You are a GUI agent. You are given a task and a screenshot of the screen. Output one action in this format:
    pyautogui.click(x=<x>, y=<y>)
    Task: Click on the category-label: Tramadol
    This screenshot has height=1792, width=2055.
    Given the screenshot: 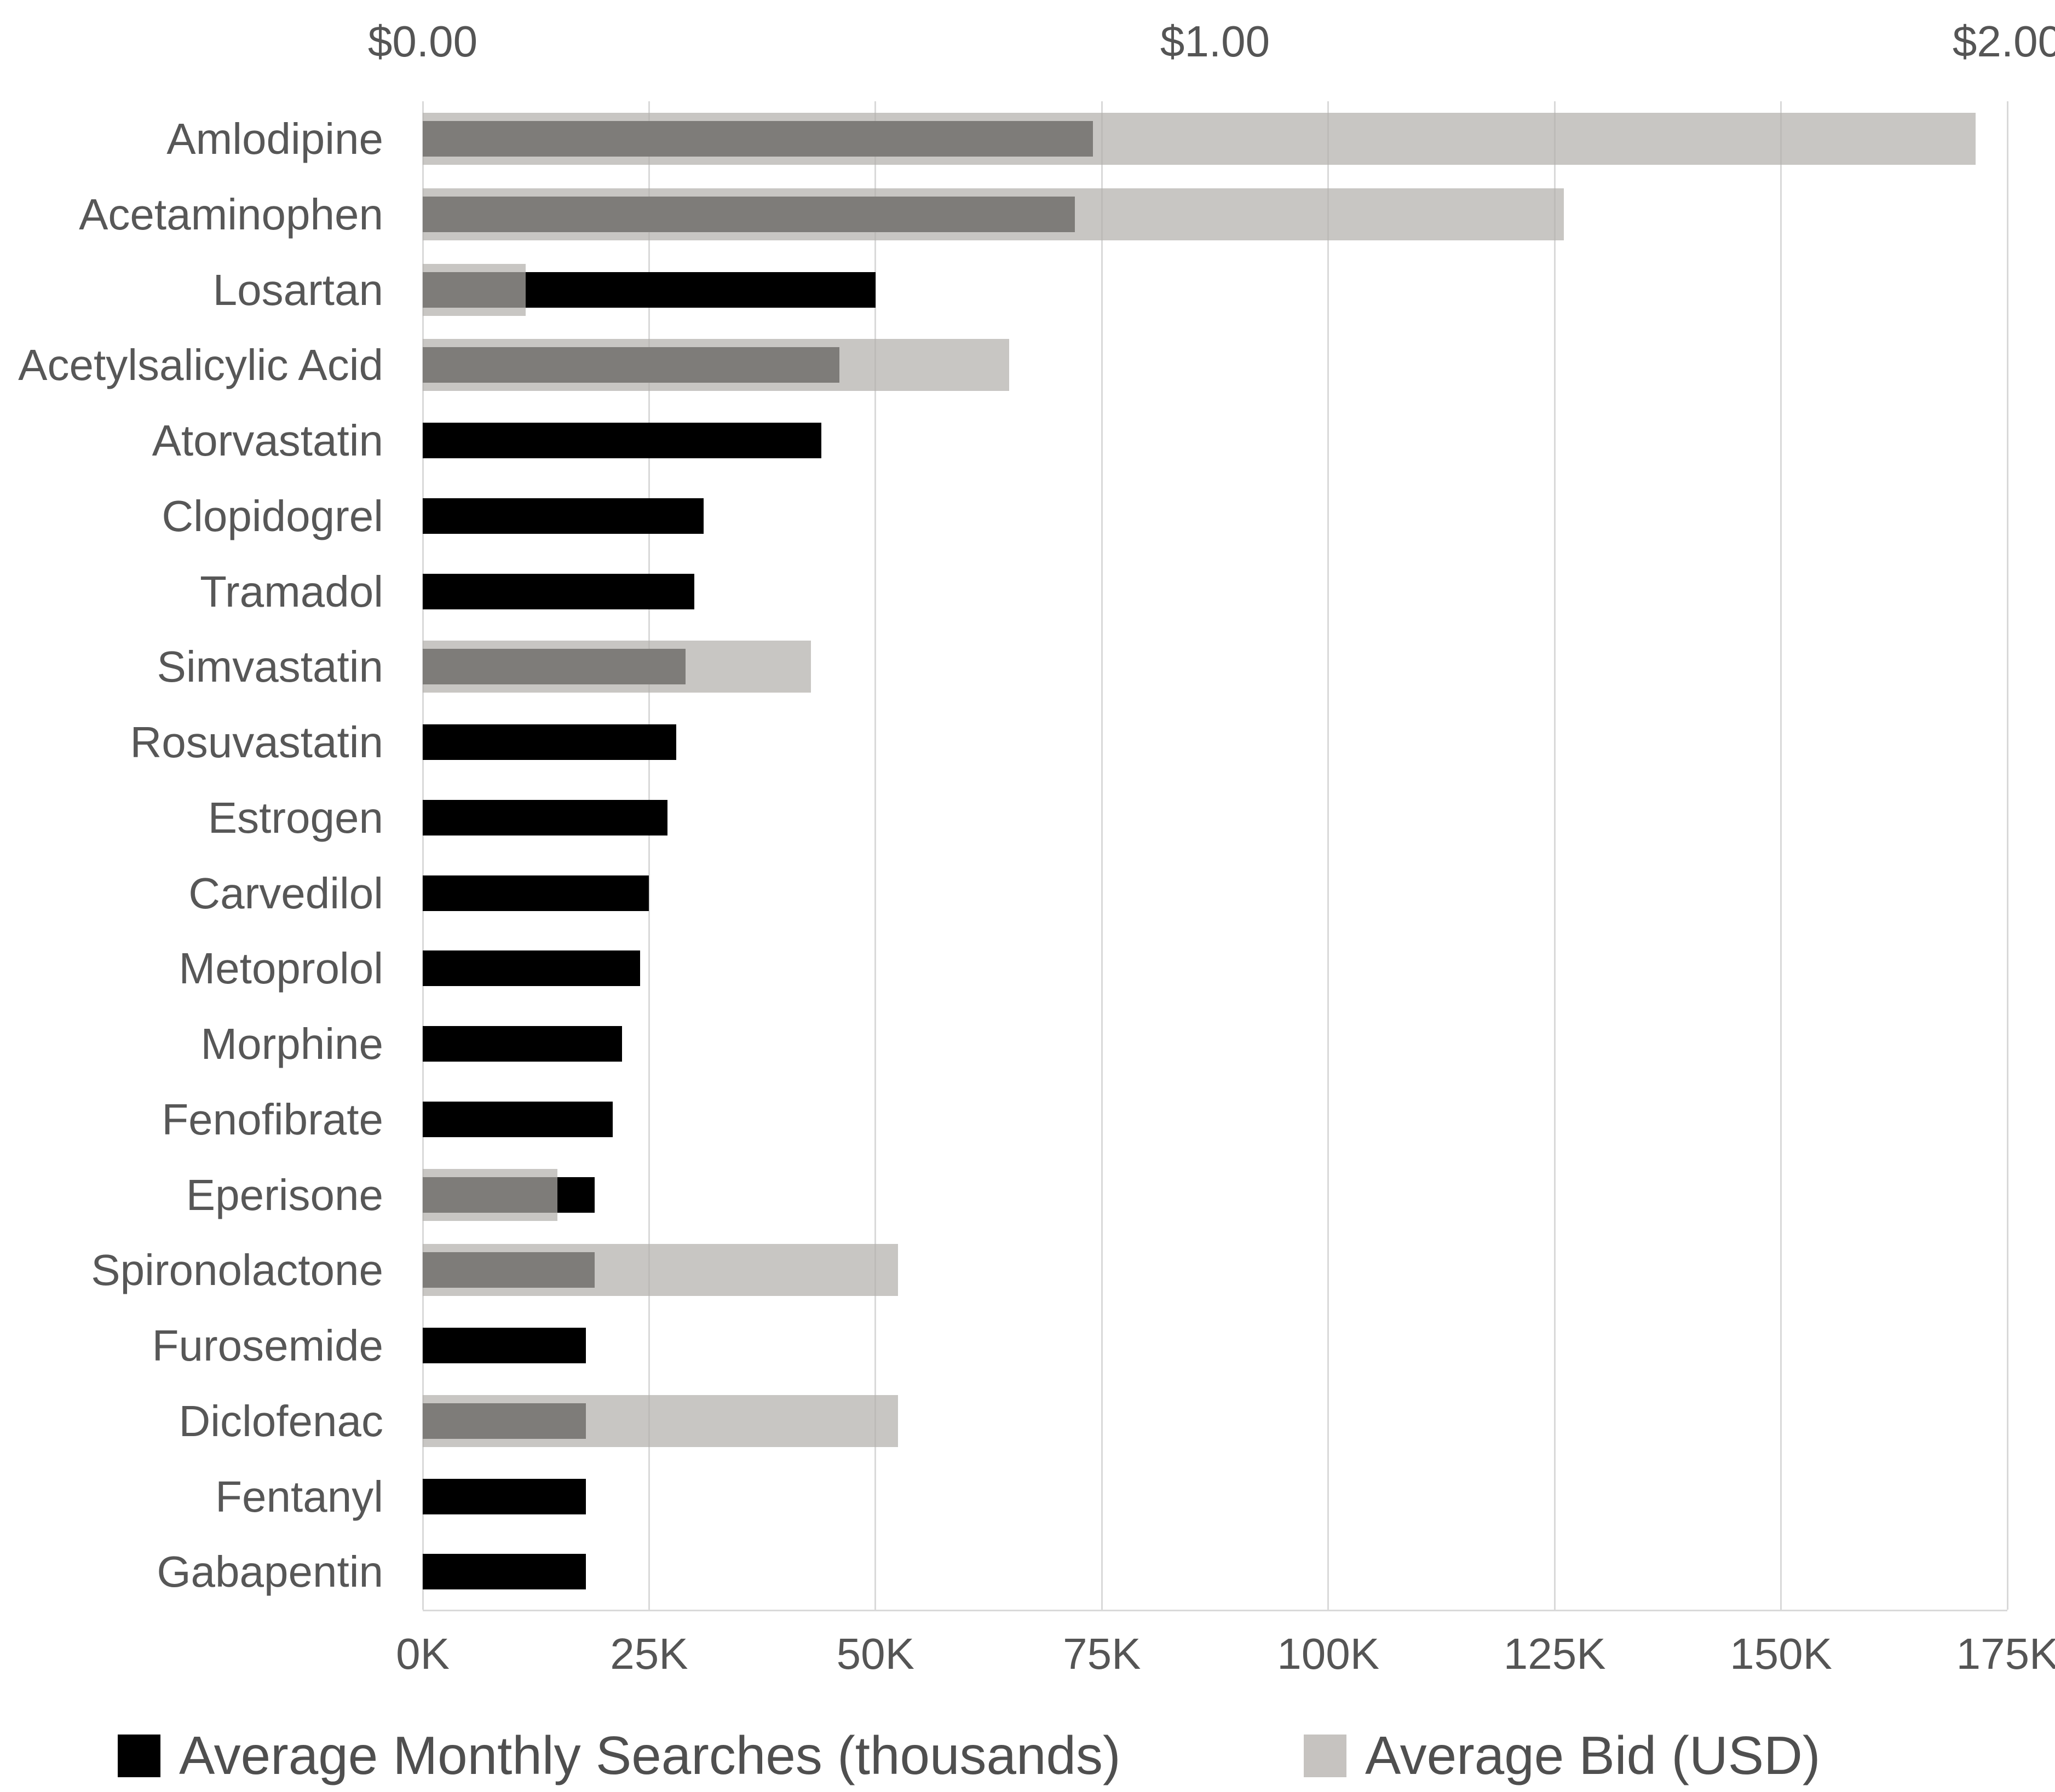 What is the action you would take?
    pyautogui.click(x=291, y=591)
    